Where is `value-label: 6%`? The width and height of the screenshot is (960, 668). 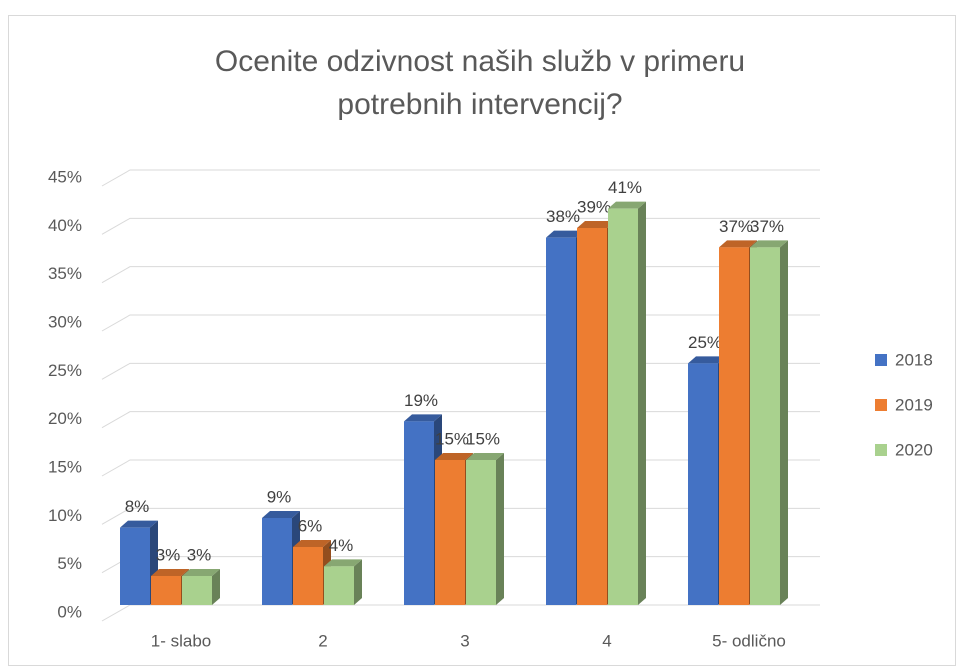
value-label: 6% is located at coordinates (310, 525).